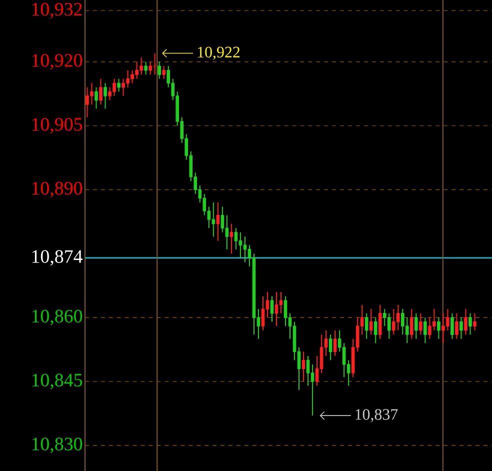 The width and height of the screenshot is (492, 471). What do you see at coordinates (57, 126) in the screenshot?
I see `y-tick-label: 10,905` at bounding box center [57, 126].